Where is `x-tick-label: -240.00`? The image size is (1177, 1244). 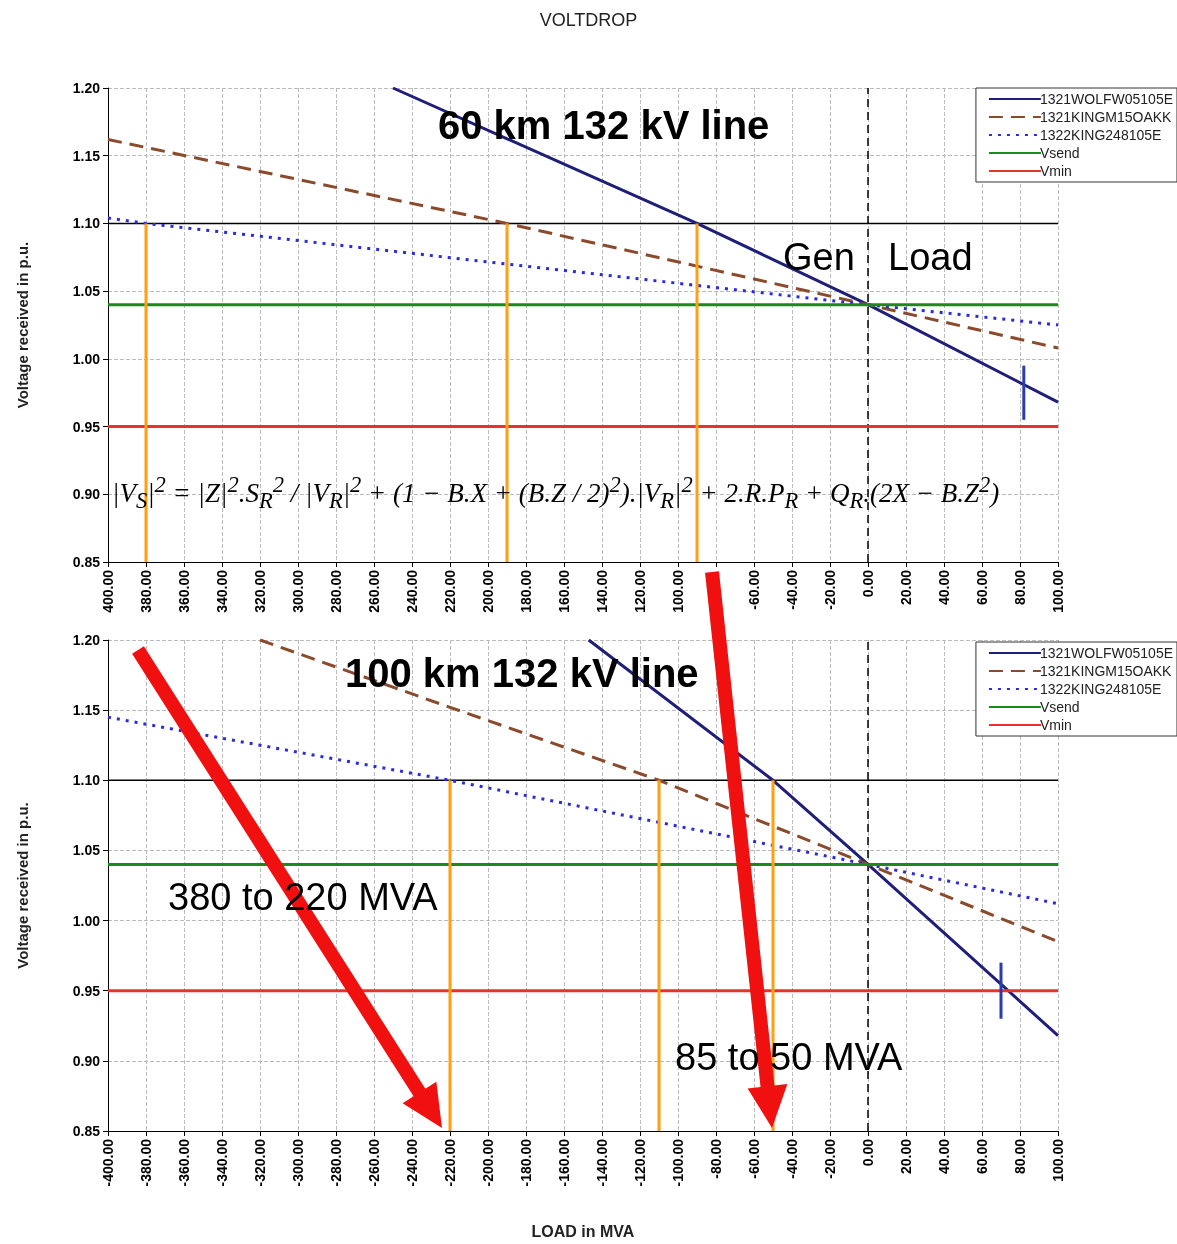
x-tick-label: -240.00 is located at coordinates (412, 1162).